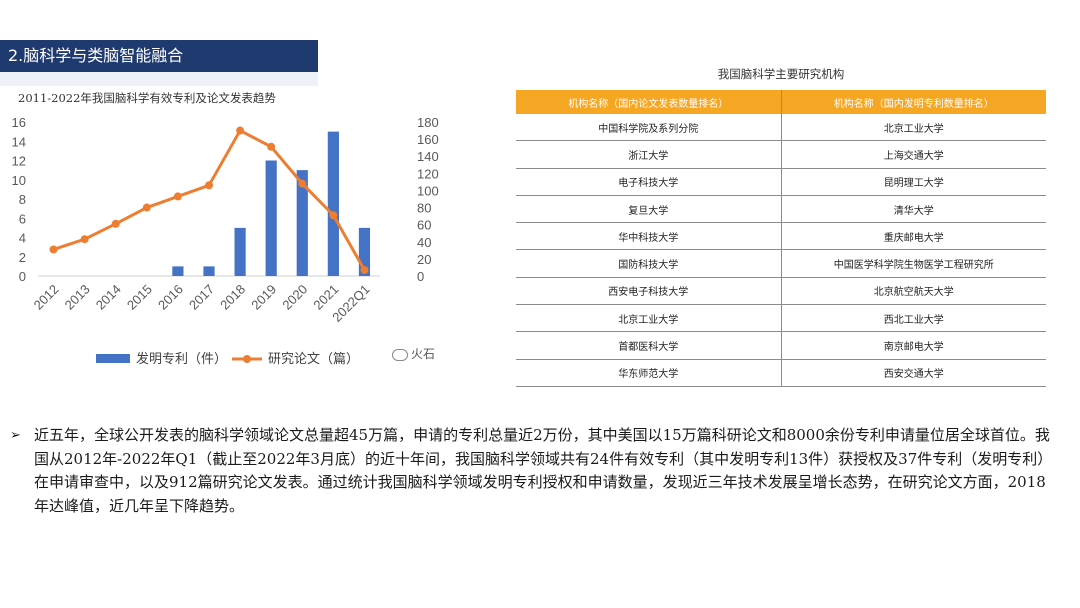 This screenshot has height=608, width=1080. Describe the element at coordinates (22, 257) in the screenshot. I see `y-left-tick-label: 2` at that location.